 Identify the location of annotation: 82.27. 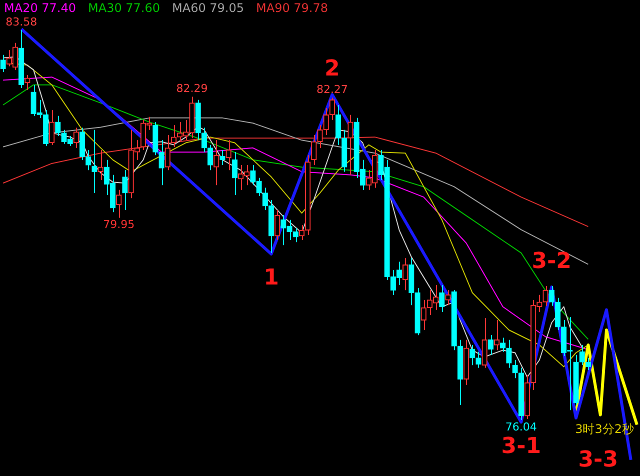
(332, 89).